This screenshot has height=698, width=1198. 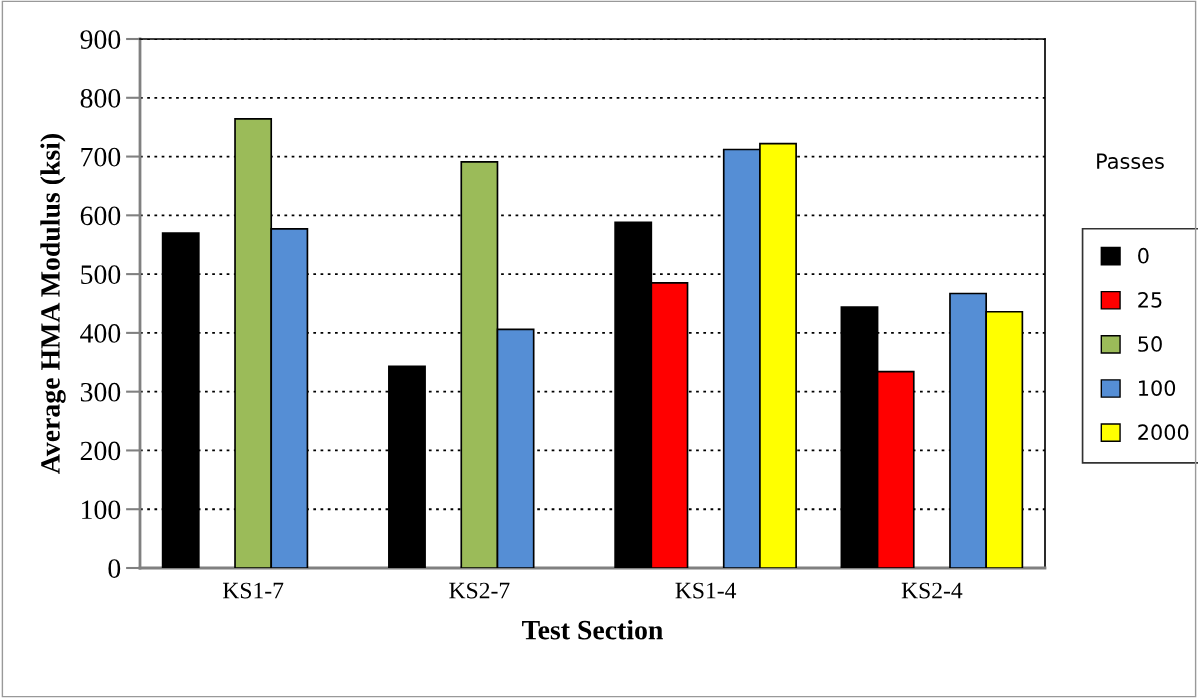 What do you see at coordinates (100, 451) in the screenshot?
I see `y-tick-label: 200` at bounding box center [100, 451].